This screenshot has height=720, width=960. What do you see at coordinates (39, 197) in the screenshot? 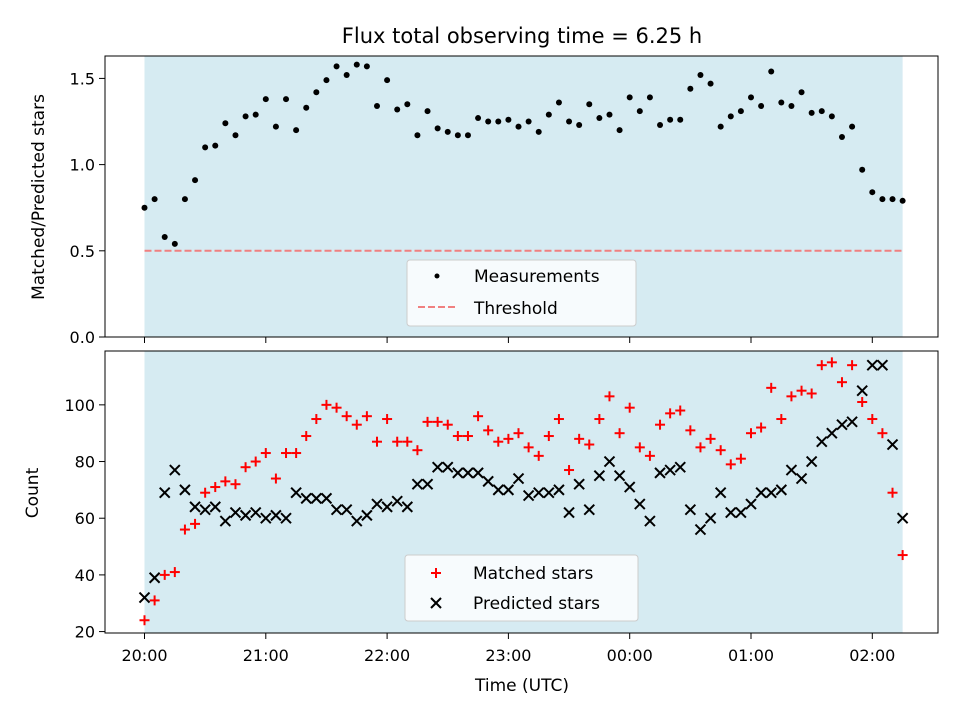
I see `top-y-axis-label: Matched/Predicted stars` at bounding box center [39, 197].